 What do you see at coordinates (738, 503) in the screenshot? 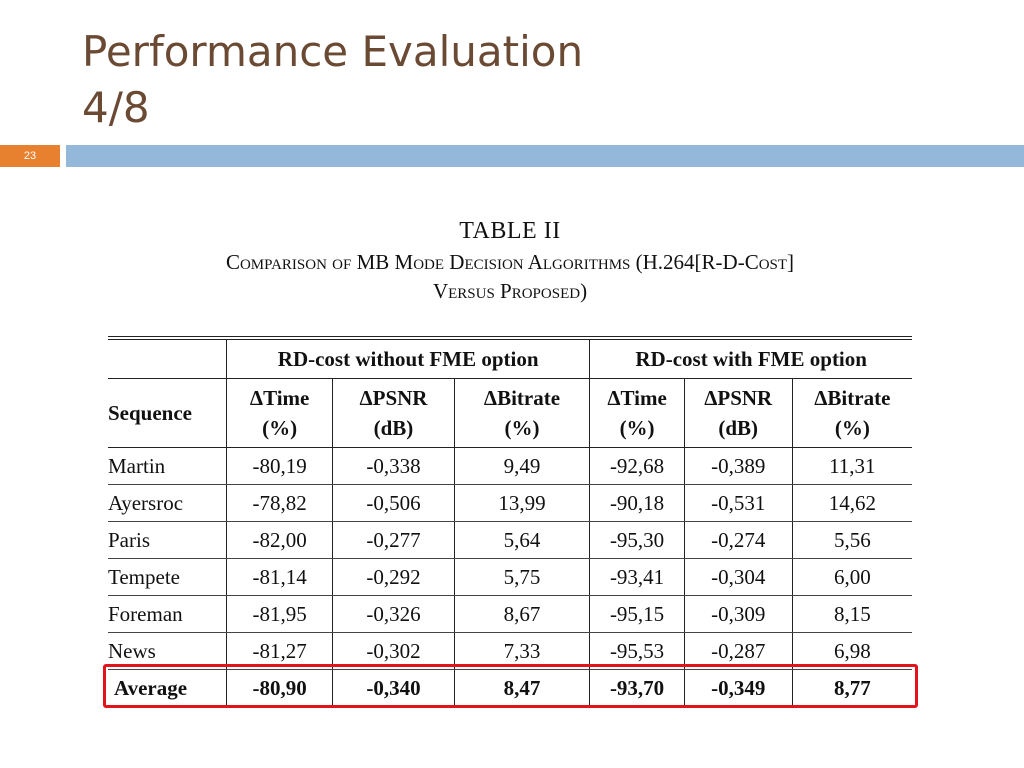
I see `value-cell: -0,531` at bounding box center [738, 503].